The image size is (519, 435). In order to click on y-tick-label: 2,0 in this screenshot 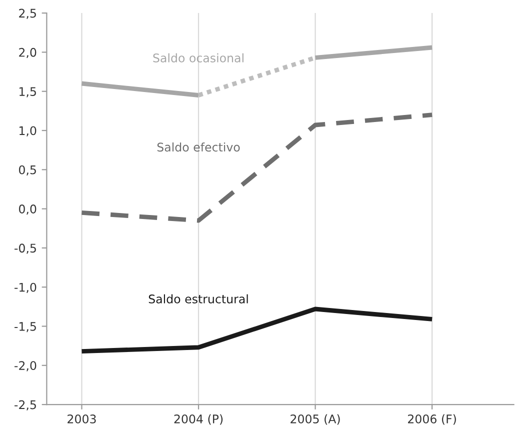, I will do `click(27, 53)`.